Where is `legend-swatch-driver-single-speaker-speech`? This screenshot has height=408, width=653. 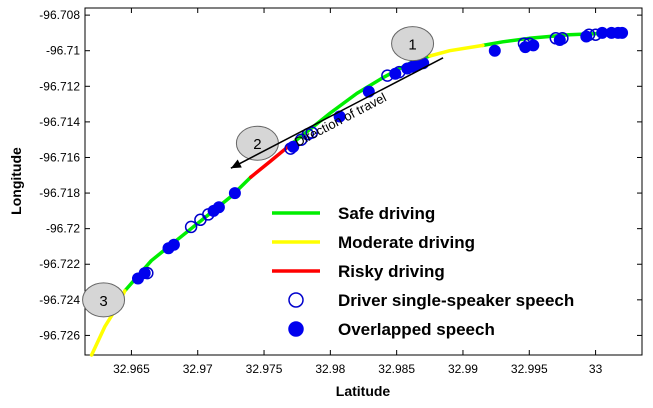
legend-swatch-driver-single-speaker-speech is located at coordinates (296, 300).